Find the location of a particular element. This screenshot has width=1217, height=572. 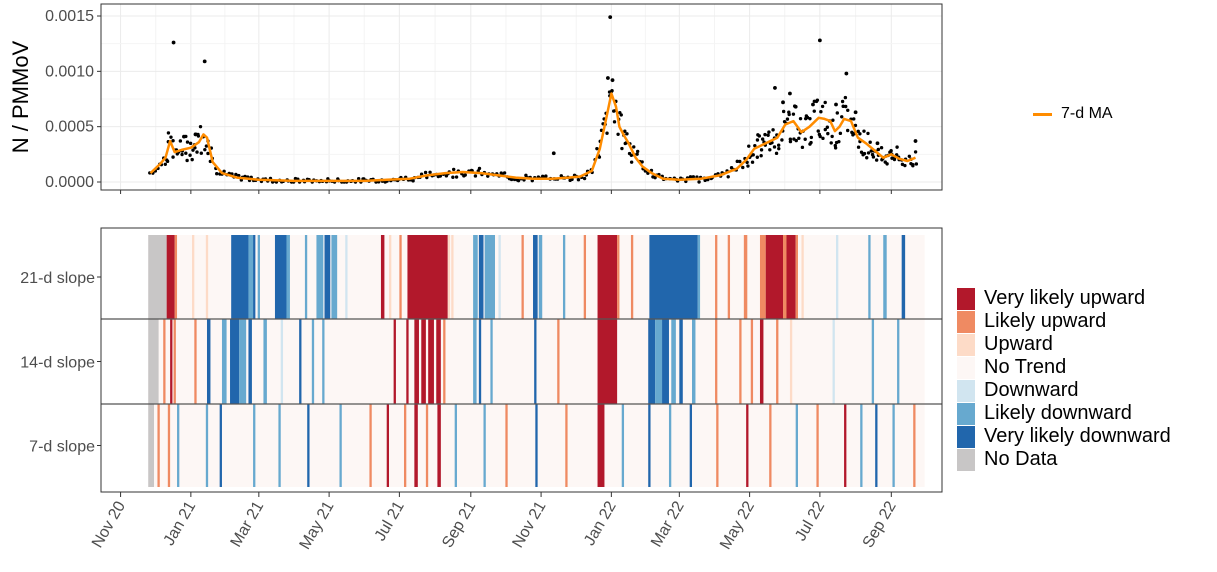

x-tick-label: May 21 is located at coordinates (317, 525).